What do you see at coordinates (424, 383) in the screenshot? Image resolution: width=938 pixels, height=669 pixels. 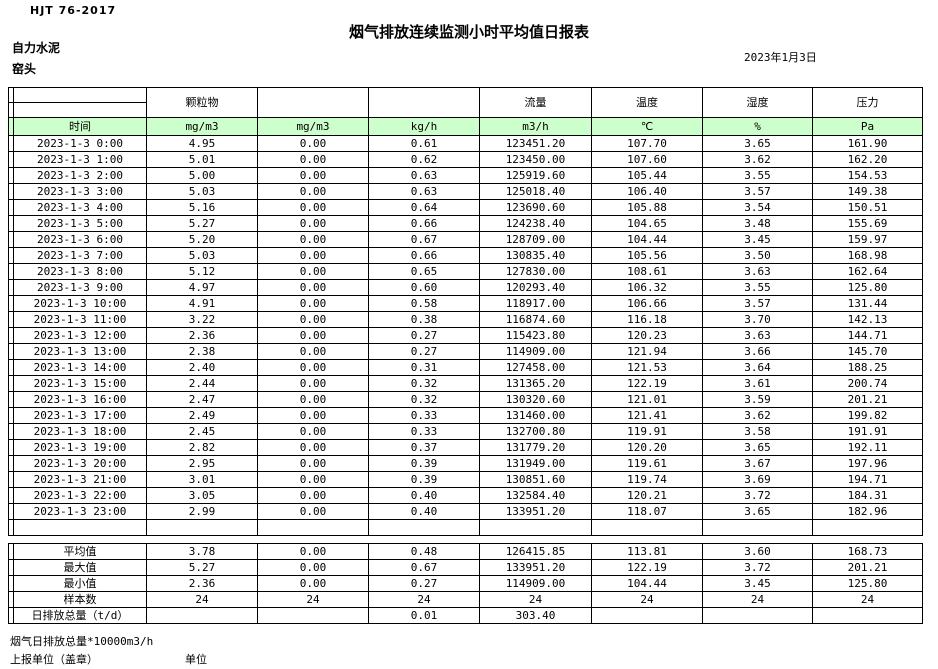 I see `value-cell: 0.32` at bounding box center [424, 383].